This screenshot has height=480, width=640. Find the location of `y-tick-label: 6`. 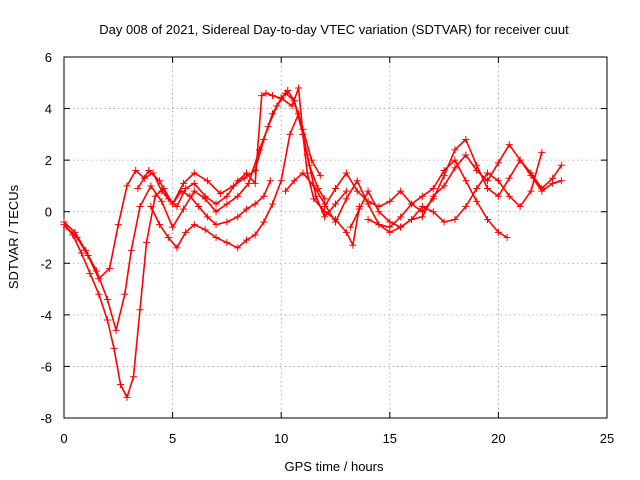

y-tick-label: 6 is located at coordinates (48, 57).